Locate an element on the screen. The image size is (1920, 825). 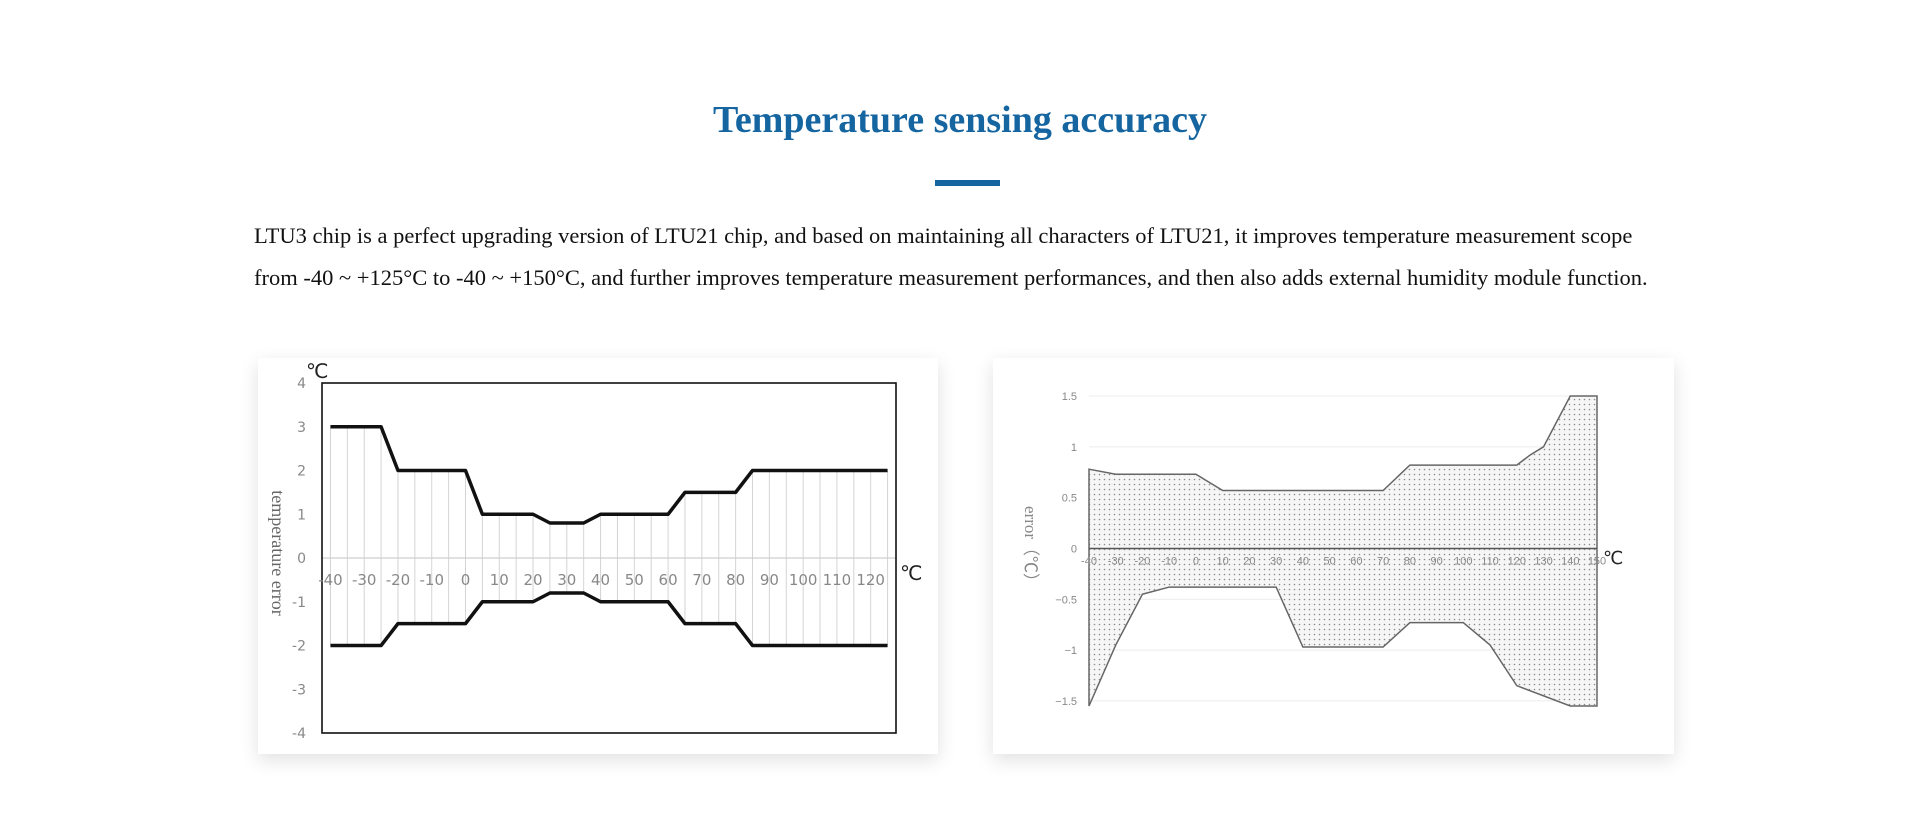
y-tick-label: -3 is located at coordinates (299, 690).